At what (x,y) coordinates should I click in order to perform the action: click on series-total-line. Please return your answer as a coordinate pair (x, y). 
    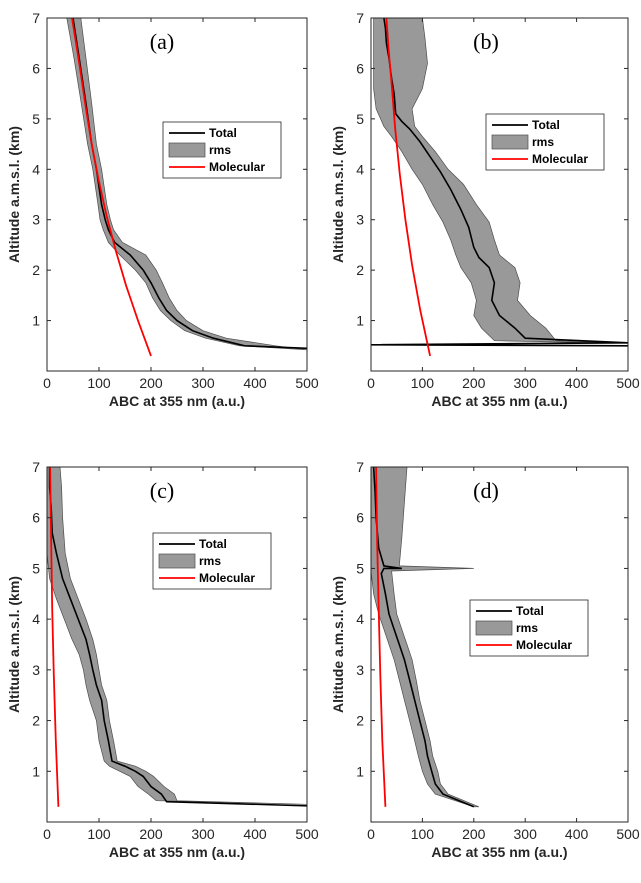
    Looking at the image, I should click on (423, 637).